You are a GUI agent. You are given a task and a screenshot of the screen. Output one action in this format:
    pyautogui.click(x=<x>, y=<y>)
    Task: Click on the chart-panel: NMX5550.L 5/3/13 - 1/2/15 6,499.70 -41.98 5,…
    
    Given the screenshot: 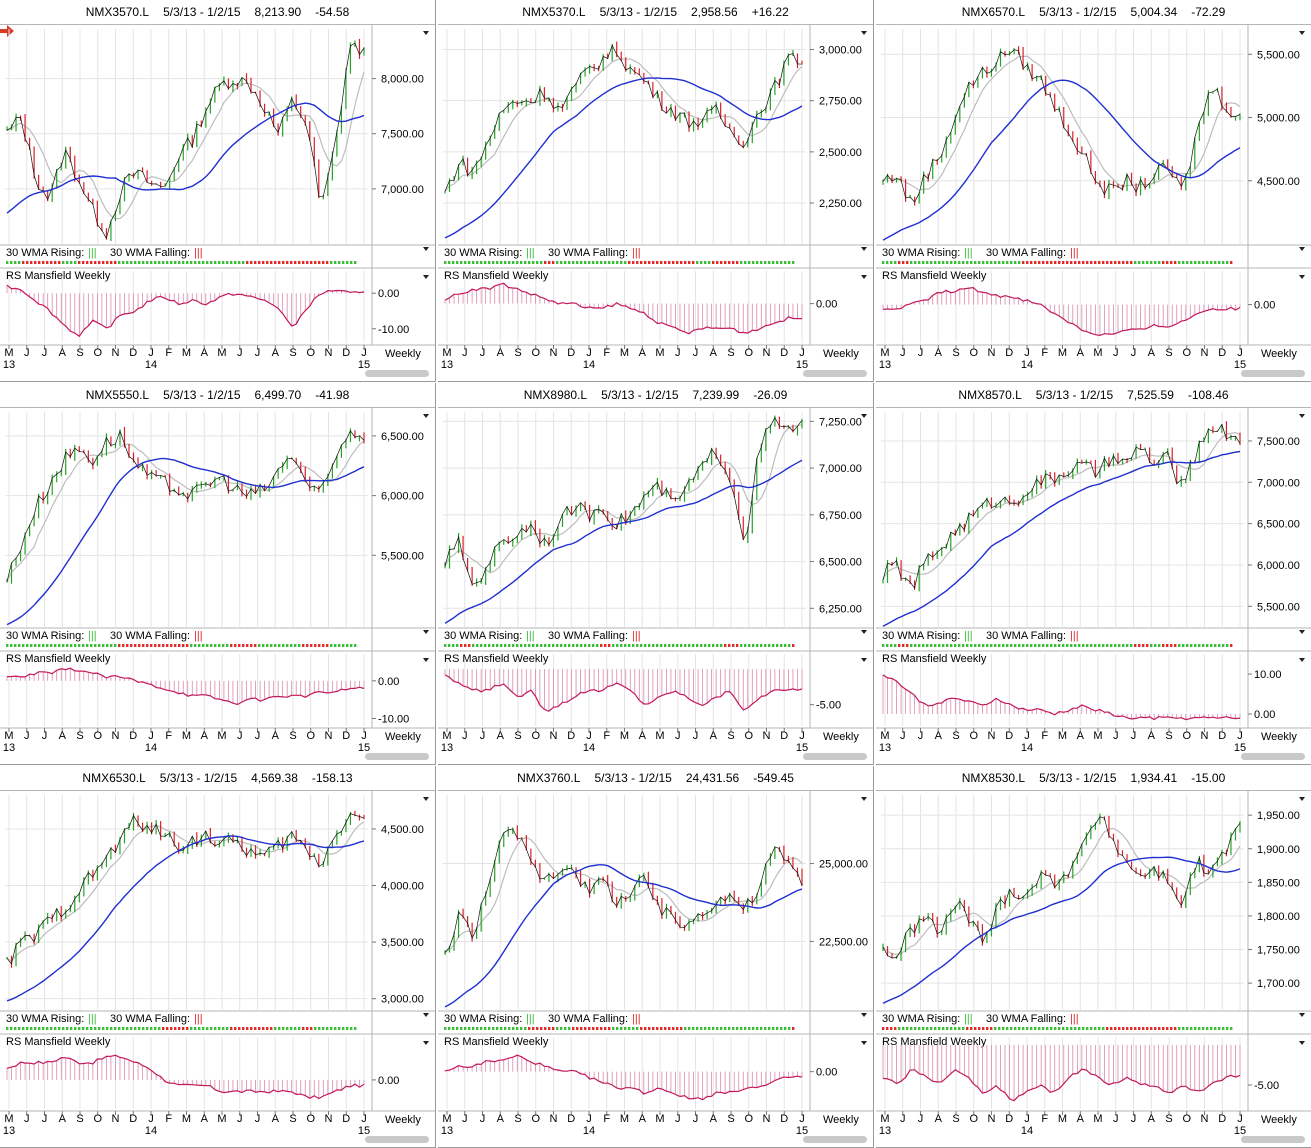 What is the action you would take?
    pyautogui.click(x=218, y=574)
    